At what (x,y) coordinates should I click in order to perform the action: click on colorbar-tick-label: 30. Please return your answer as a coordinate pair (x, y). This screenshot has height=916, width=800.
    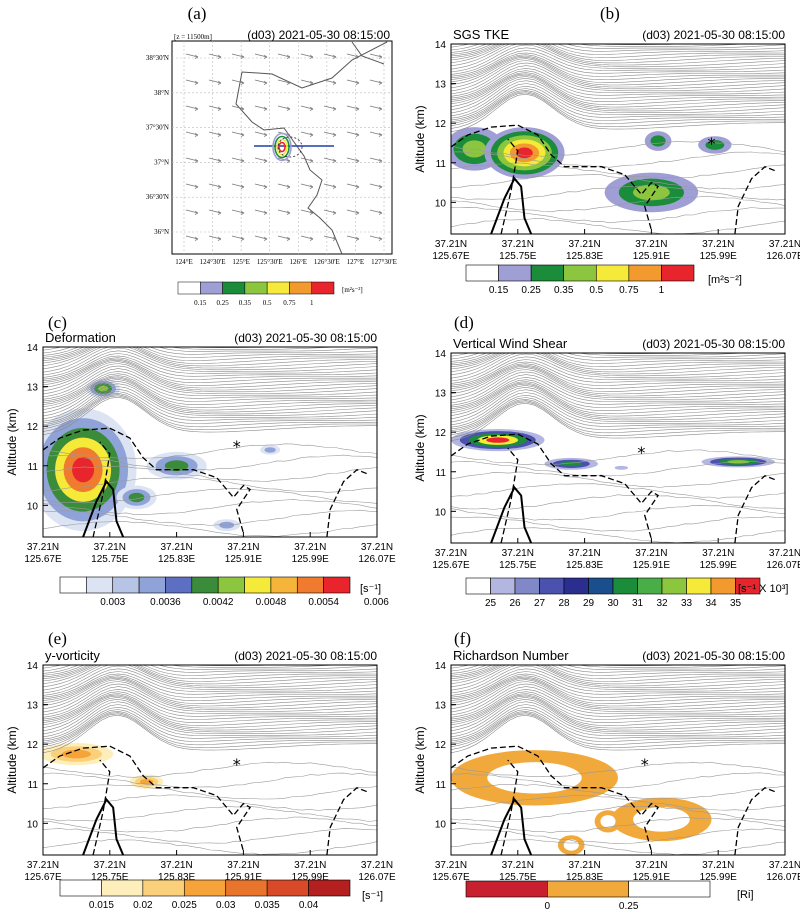
    Looking at the image, I should click on (613, 603).